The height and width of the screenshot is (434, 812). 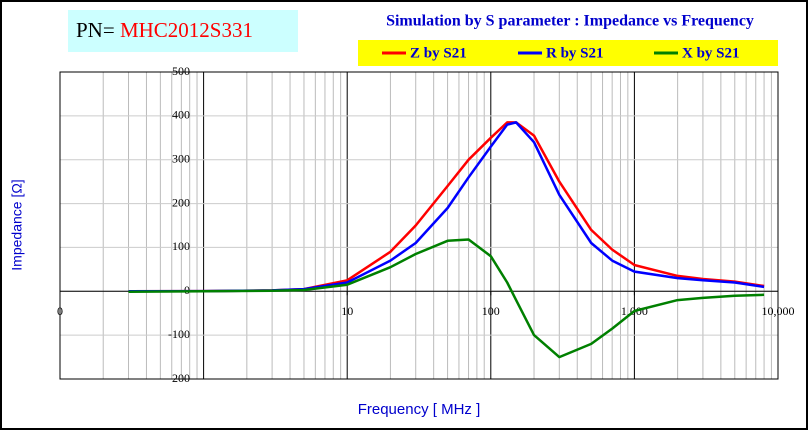 What do you see at coordinates (95, 30) in the screenshot?
I see `pn-prefix: PN=` at bounding box center [95, 30].